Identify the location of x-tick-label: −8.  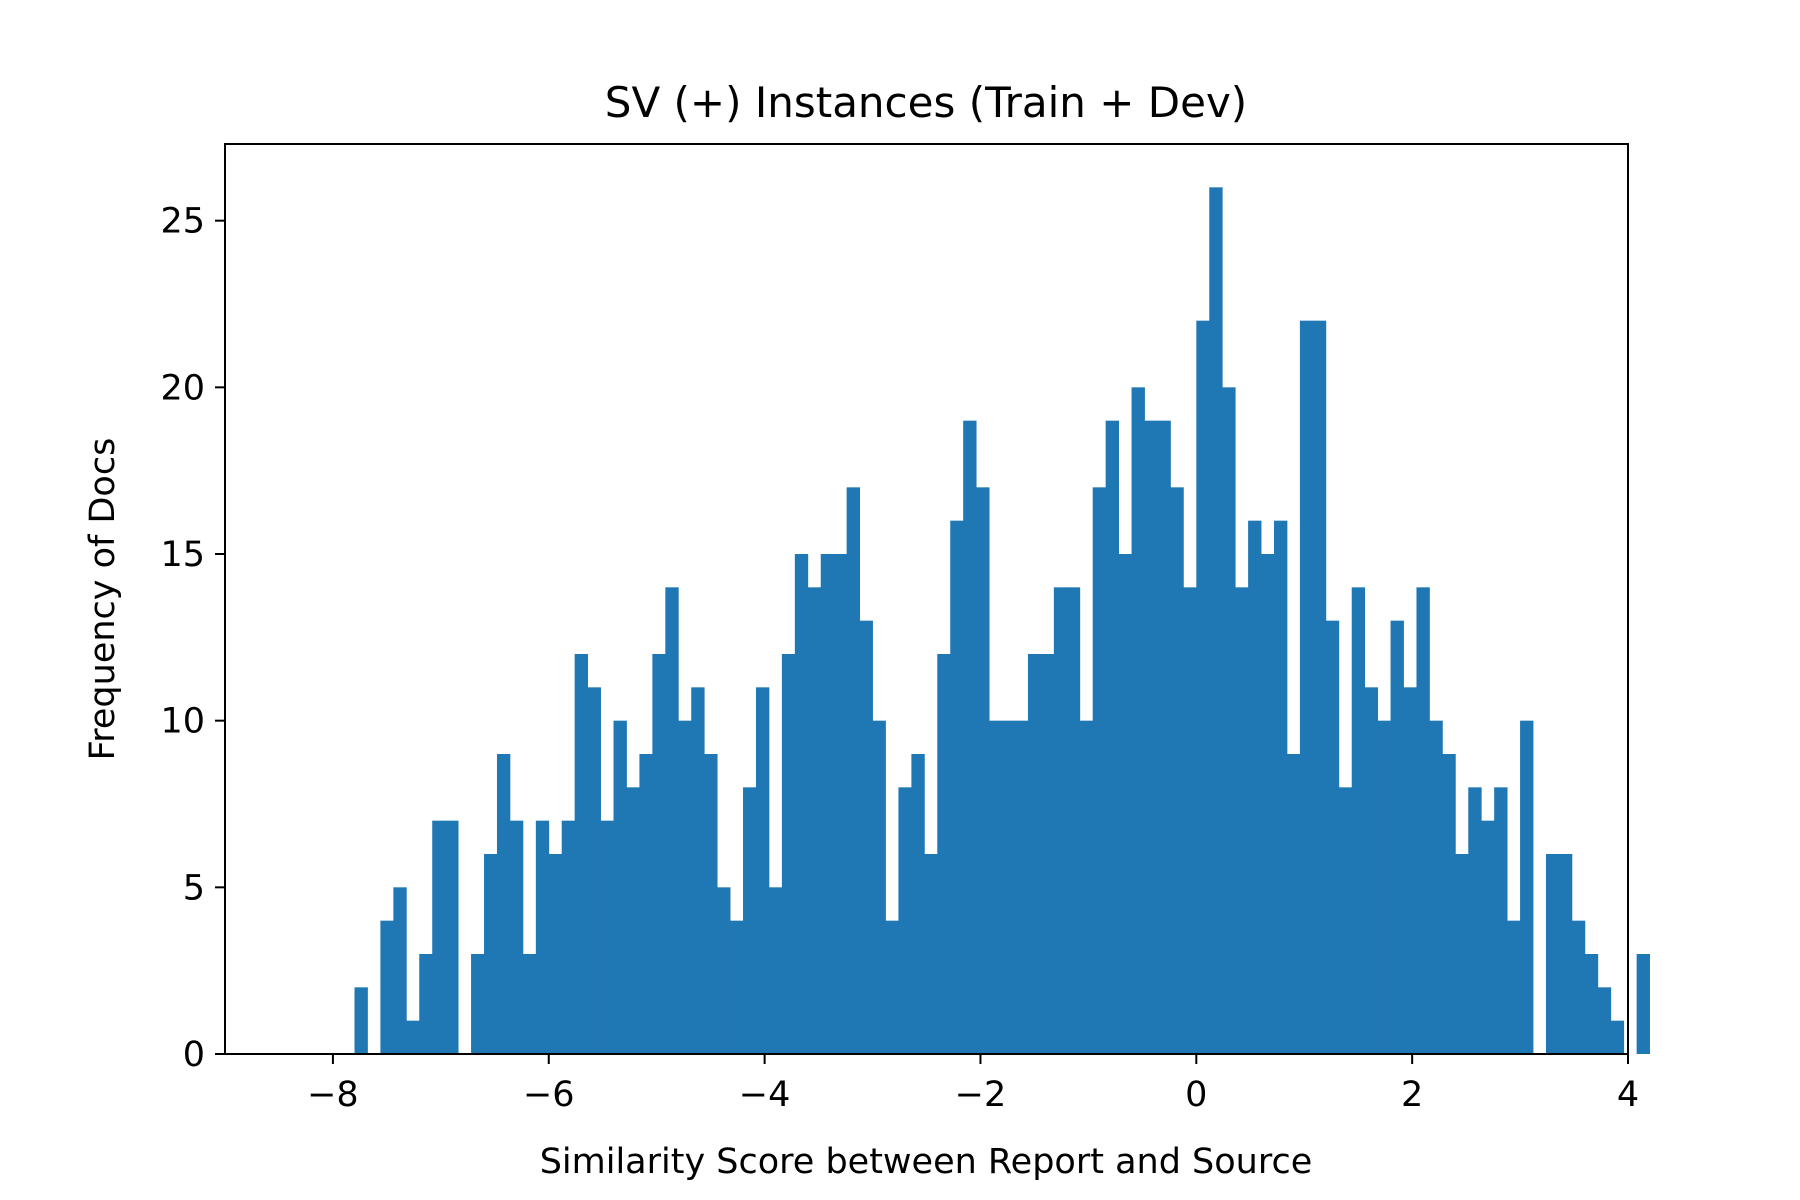
(333, 1095).